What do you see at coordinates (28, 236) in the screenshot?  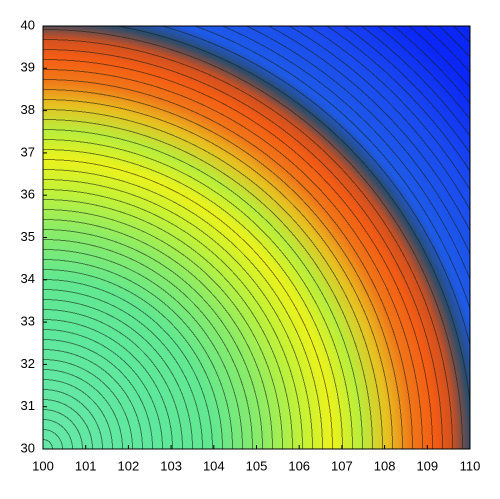 I see `y-tick-label: 35` at bounding box center [28, 236].